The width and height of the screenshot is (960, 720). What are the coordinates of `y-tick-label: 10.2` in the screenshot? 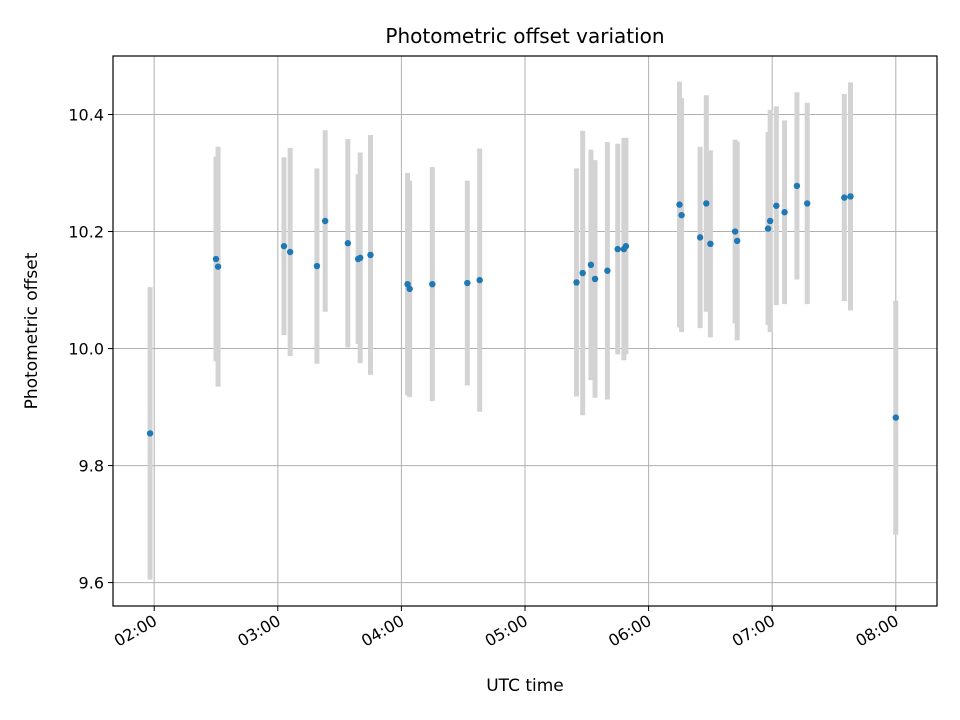 It's located at (86, 232).